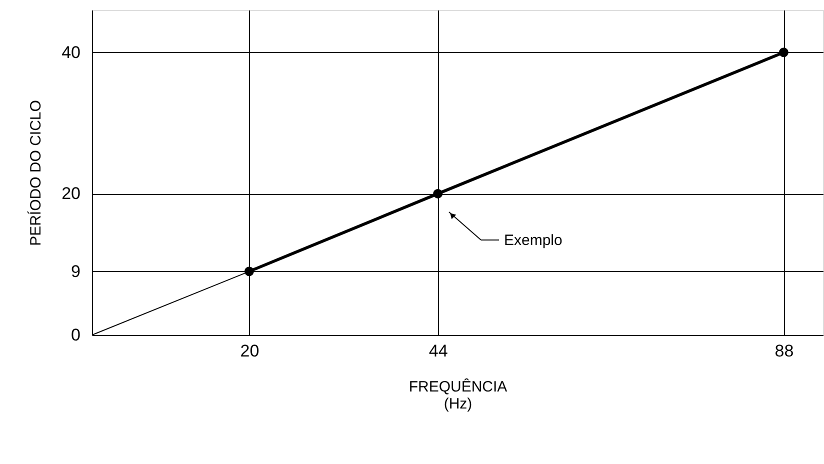 The width and height of the screenshot is (824, 464). What do you see at coordinates (533, 240) in the screenshot?
I see `annotation: Exemplo` at bounding box center [533, 240].